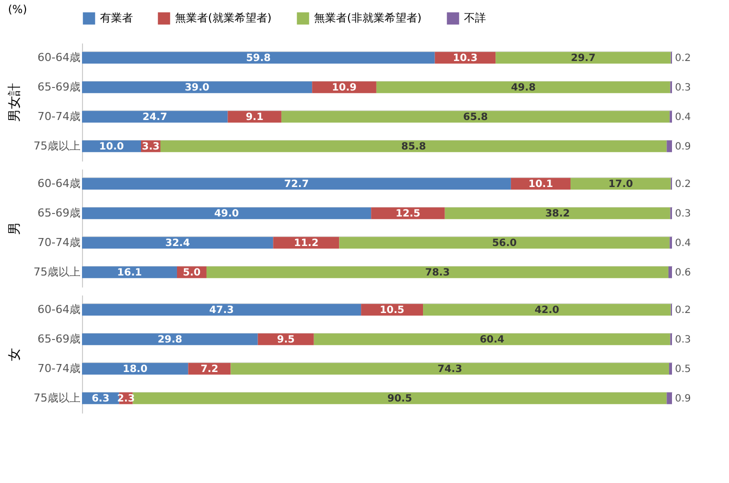  I want to click on data-label: 9.5, so click(285, 340).